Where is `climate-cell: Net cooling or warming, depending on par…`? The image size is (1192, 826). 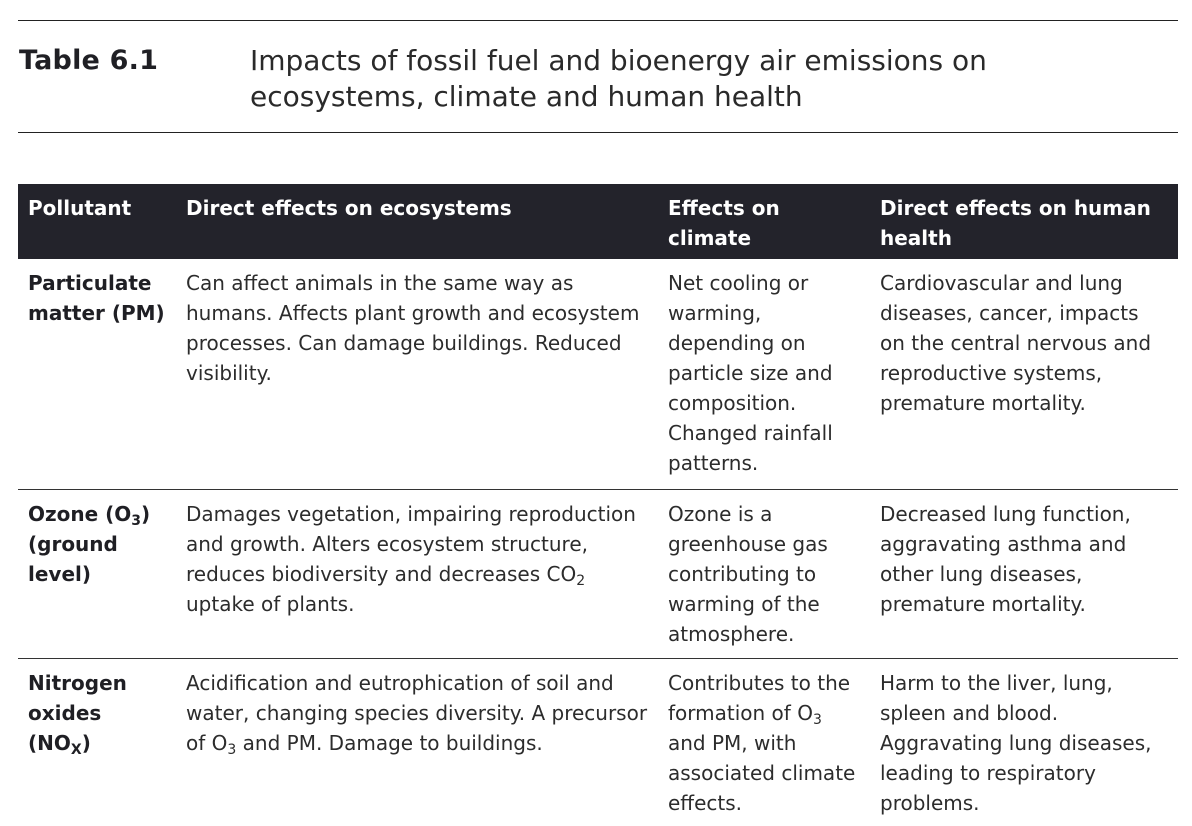
climate-cell: Net cooling or warming, depending on par… is located at coordinates (764, 374).